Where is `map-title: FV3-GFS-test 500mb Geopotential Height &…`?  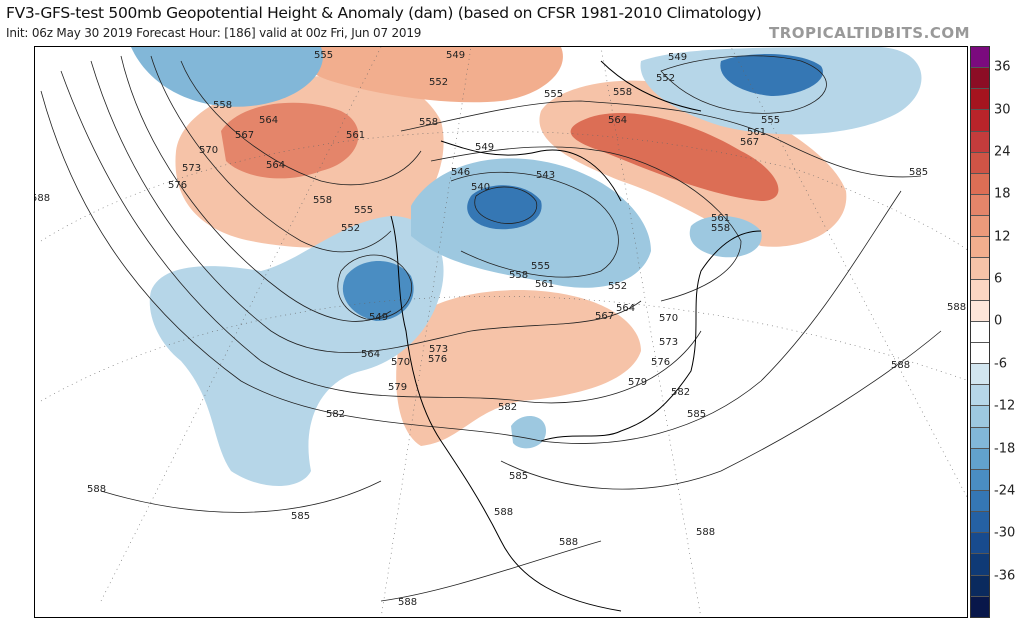
map-title: FV3-GFS-test 500mb Geopotential Height &… is located at coordinates (384, 13).